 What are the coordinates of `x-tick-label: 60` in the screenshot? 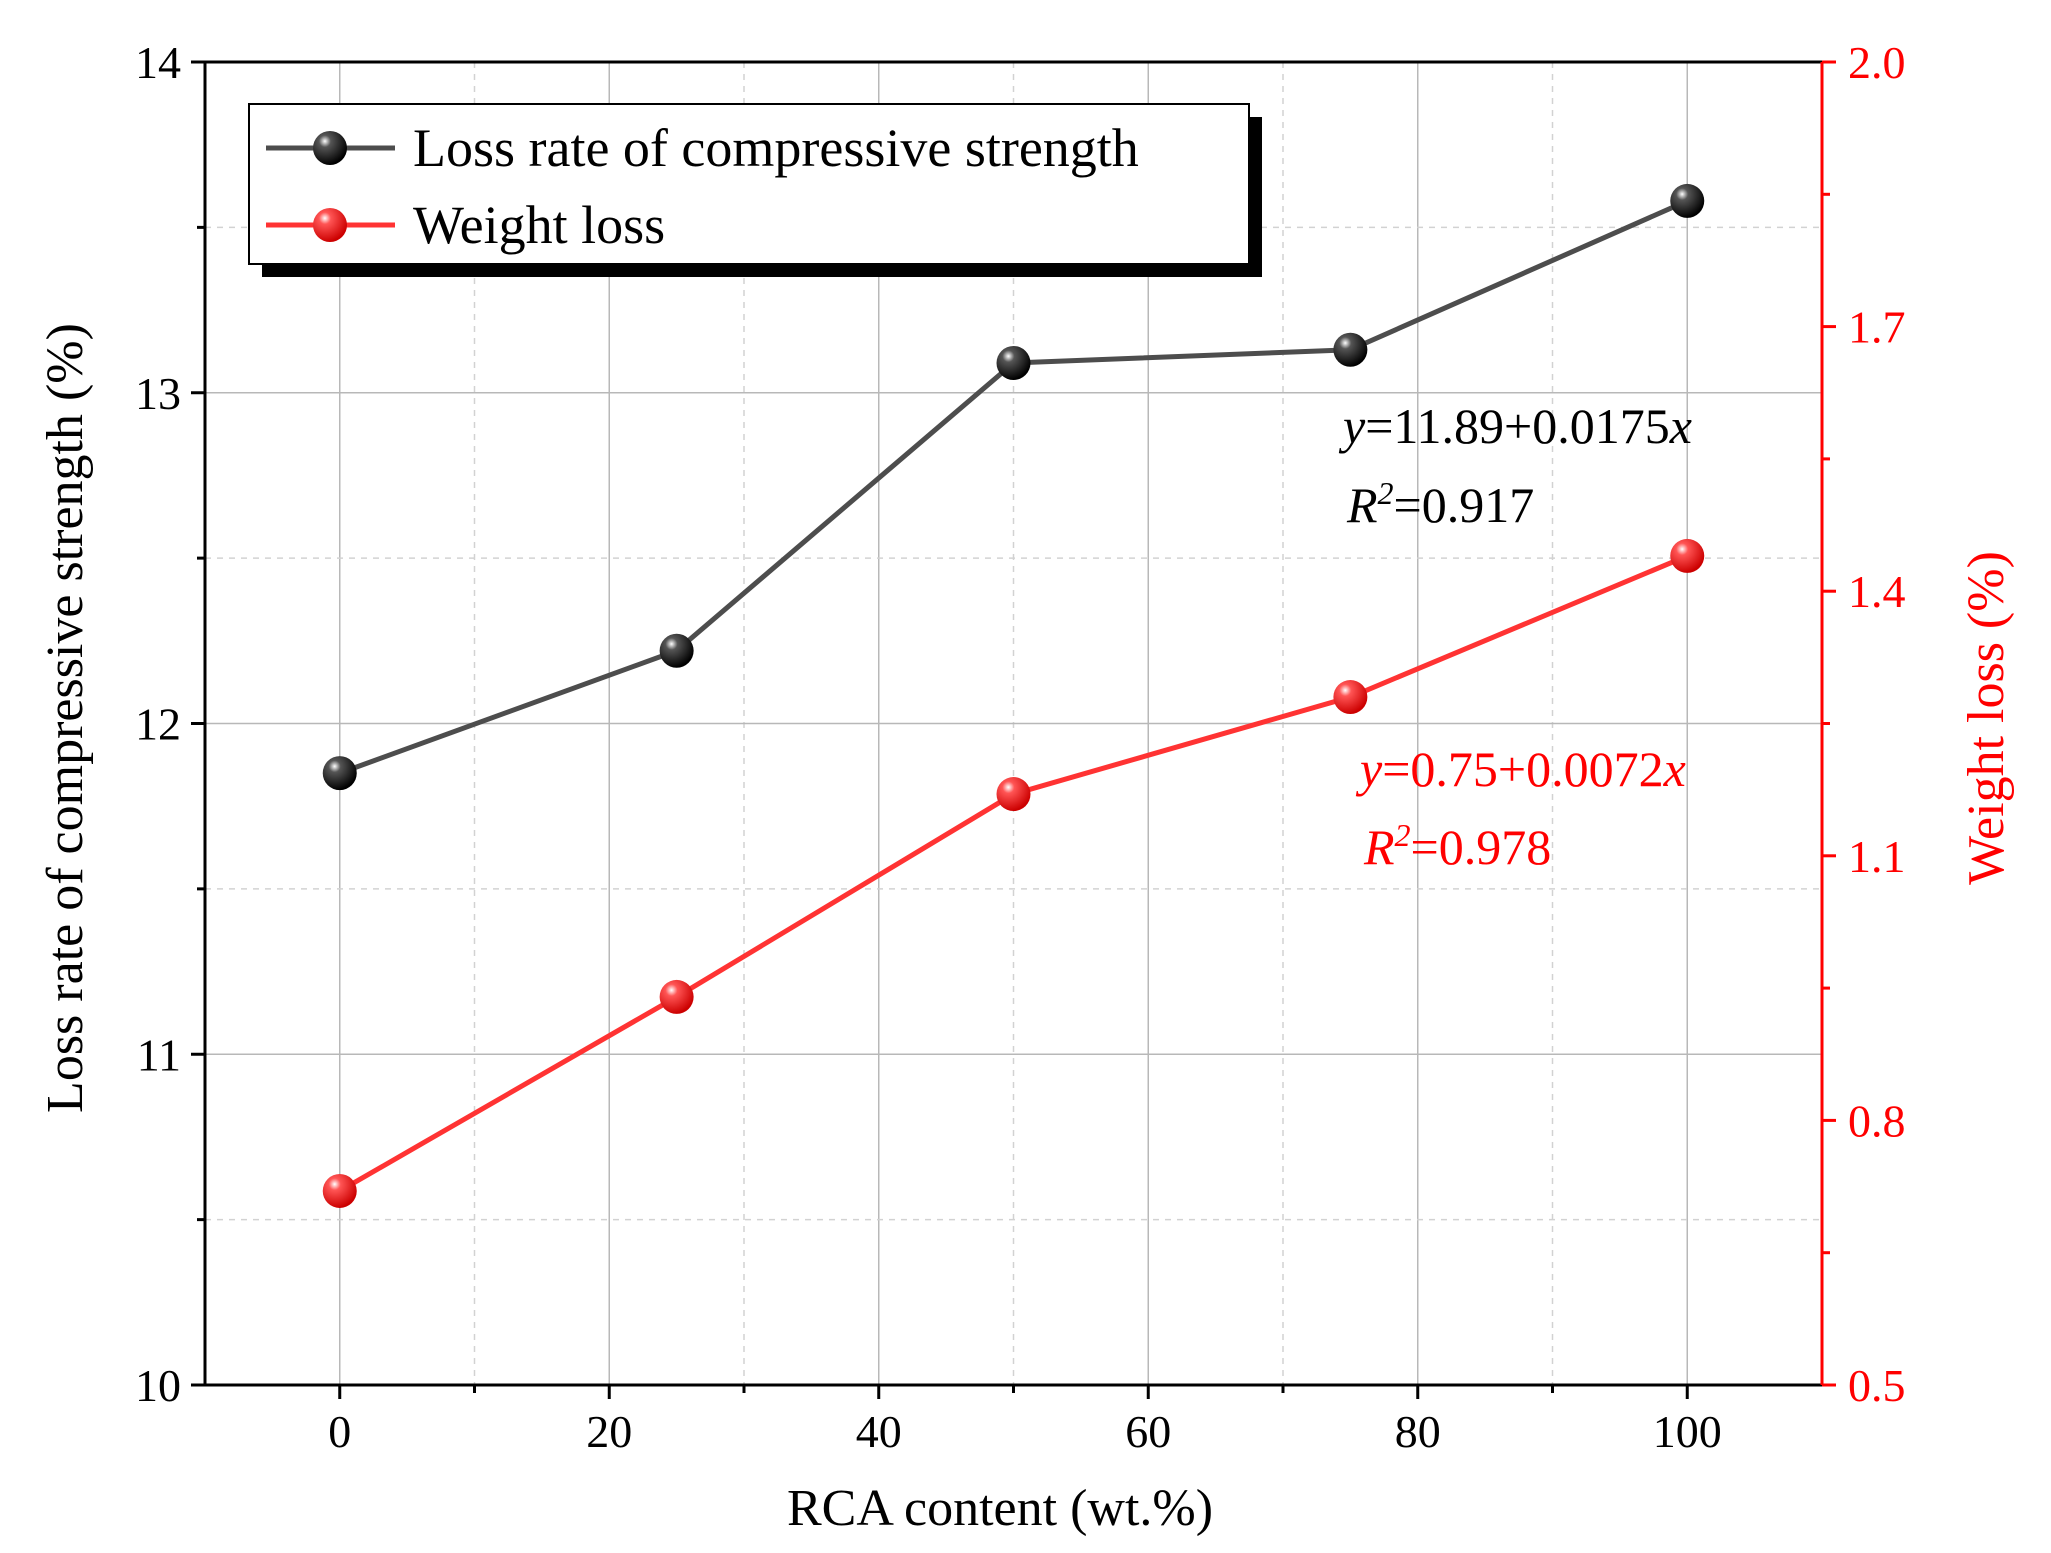 It's located at (1148, 1431).